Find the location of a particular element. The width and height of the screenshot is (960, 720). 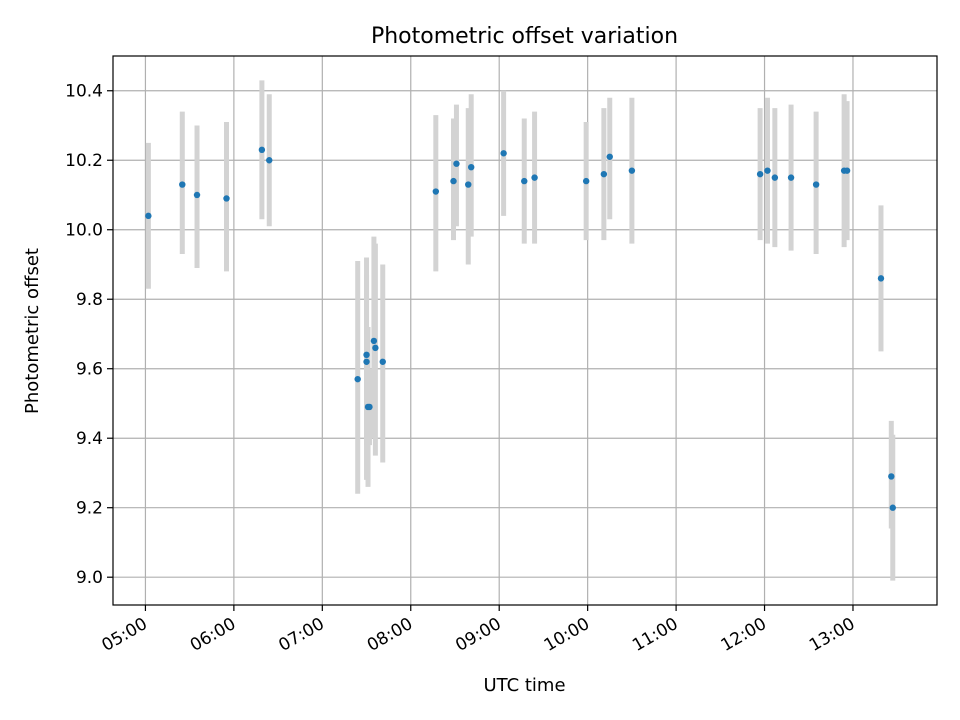

y-tick-label: 9.2 is located at coordinates (89, 509).